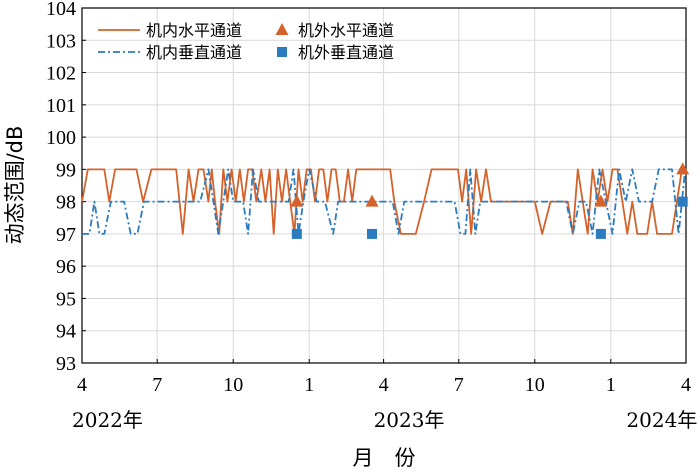  What do you see at coordinates (346, 30) in the screenshot?
I see `legend-label: 机外水平通道` at bounding box center [346, 30].